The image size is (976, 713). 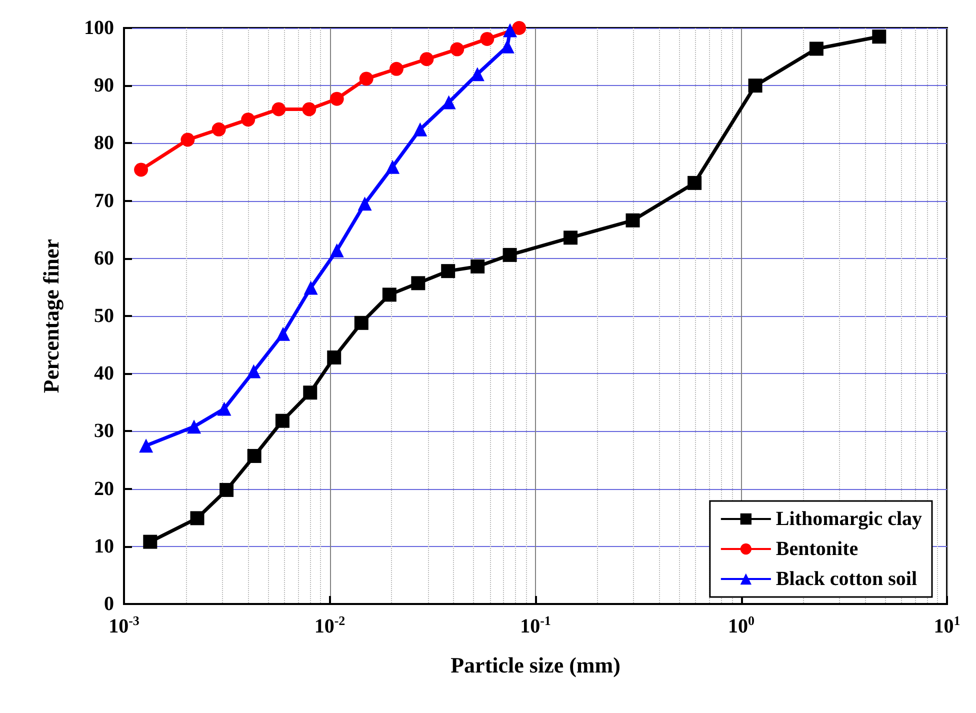 I want to click on y-tick-label: 70, so click(x=104, y=201).